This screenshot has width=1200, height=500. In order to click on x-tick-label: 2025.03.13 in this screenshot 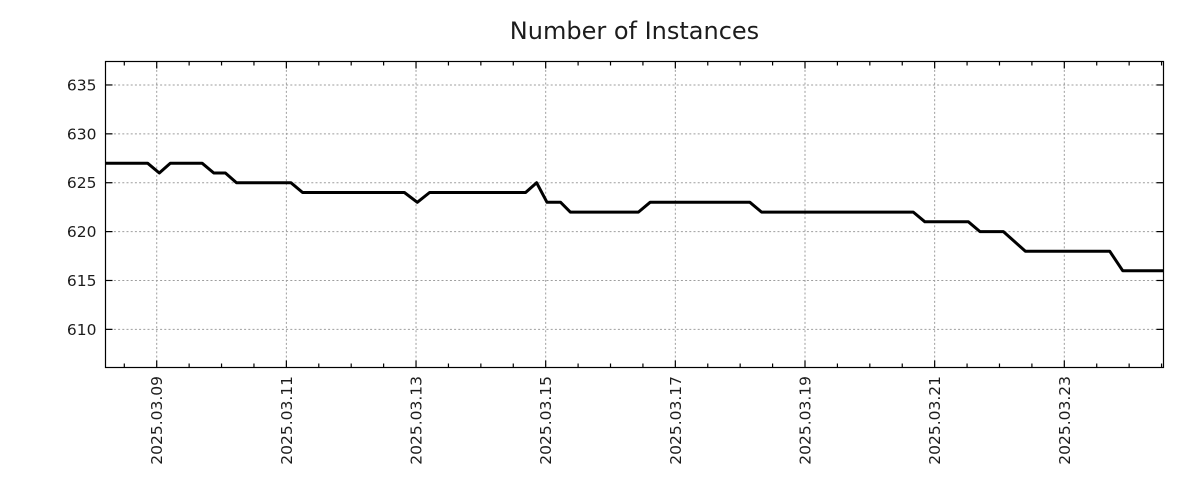, I will do `click(417, 420)`.